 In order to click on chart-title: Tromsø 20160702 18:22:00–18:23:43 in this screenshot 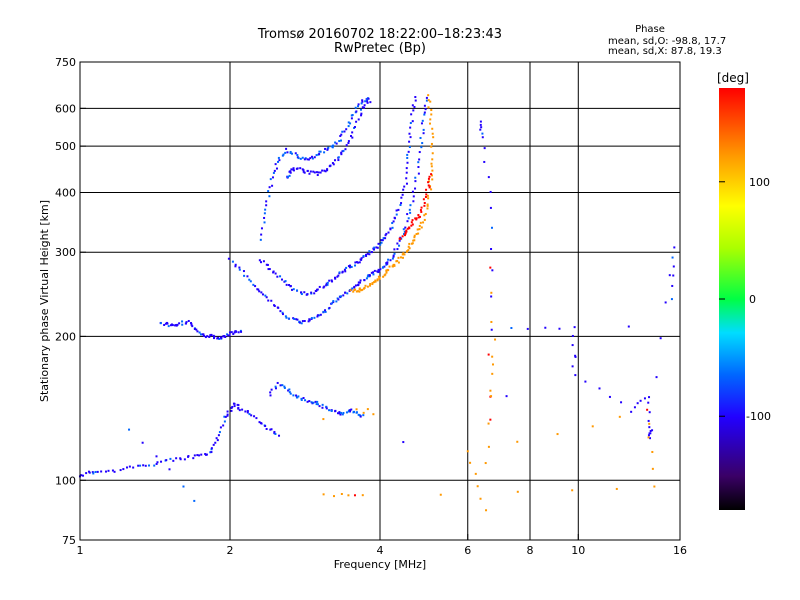, I will do `click(379, 34)`.